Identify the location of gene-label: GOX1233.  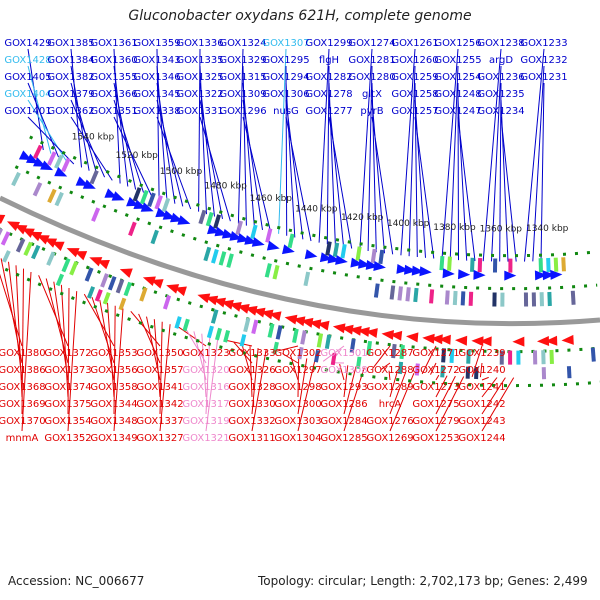
(543, 43).